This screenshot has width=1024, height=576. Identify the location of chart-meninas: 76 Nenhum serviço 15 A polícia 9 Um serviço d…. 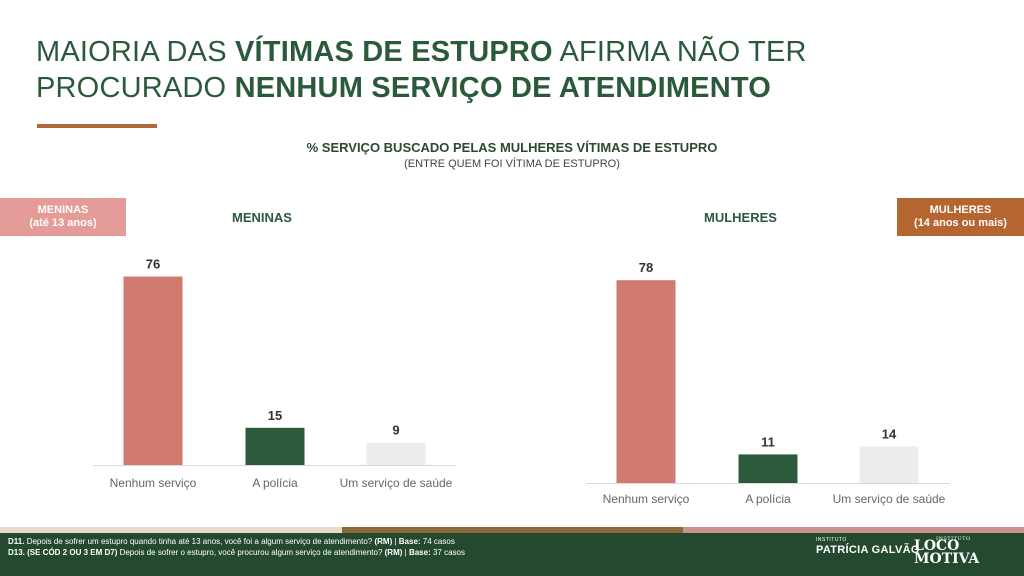
(274, 373).